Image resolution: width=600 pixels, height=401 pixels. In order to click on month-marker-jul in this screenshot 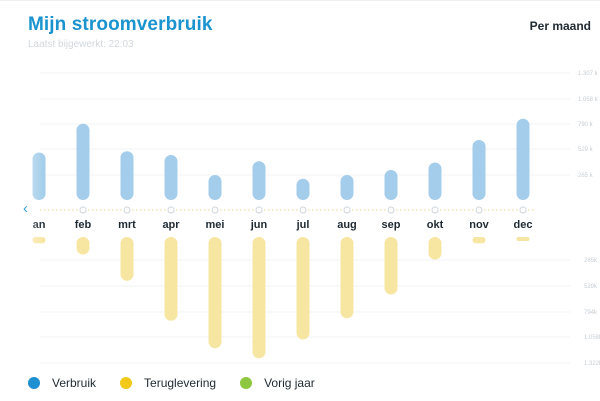, I will do `click(303, 210)`.